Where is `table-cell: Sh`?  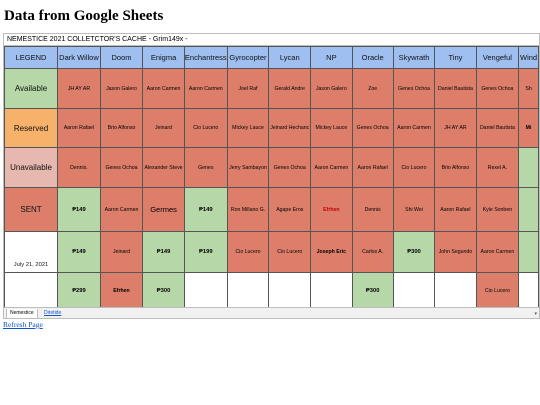
table-cell: Sh is located at coordinates (528, 88).